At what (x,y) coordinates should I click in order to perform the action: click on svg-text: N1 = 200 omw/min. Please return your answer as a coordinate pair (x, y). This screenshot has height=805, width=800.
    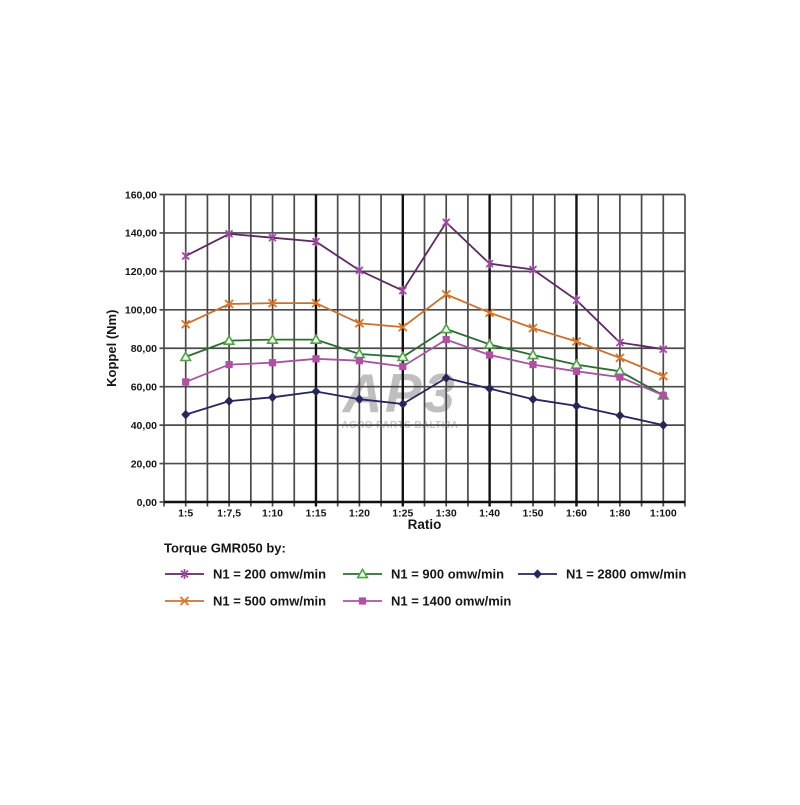
    Looking at the image, I should click on (269, 574).